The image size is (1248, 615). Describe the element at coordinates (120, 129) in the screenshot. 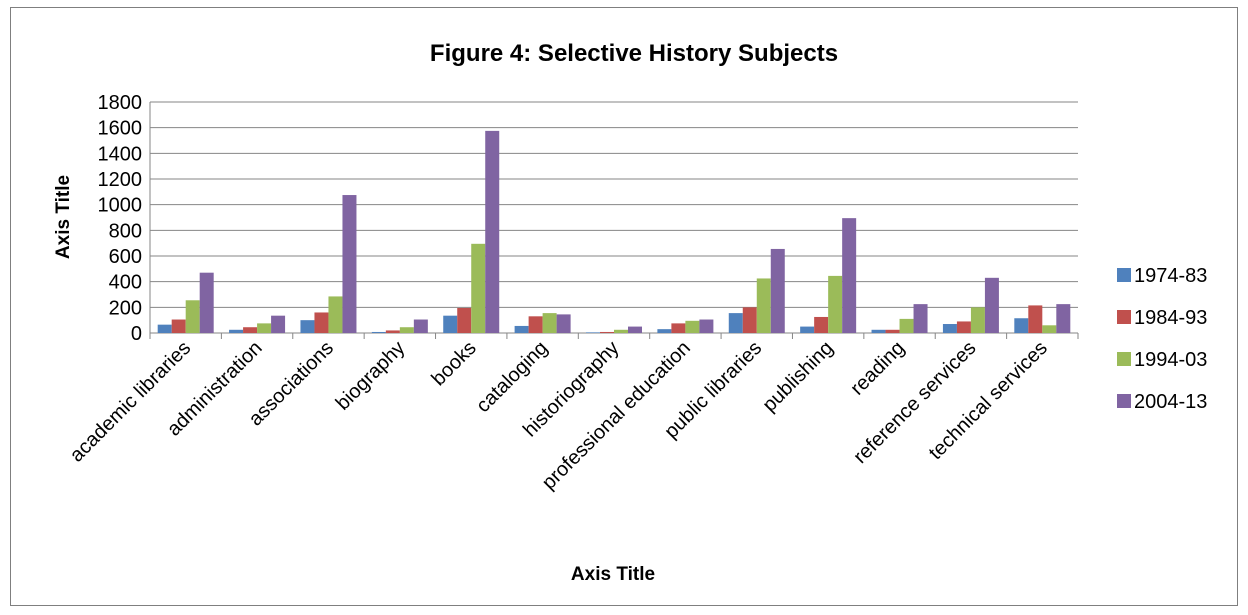

I see `y-tick-label: 1600` at that location.